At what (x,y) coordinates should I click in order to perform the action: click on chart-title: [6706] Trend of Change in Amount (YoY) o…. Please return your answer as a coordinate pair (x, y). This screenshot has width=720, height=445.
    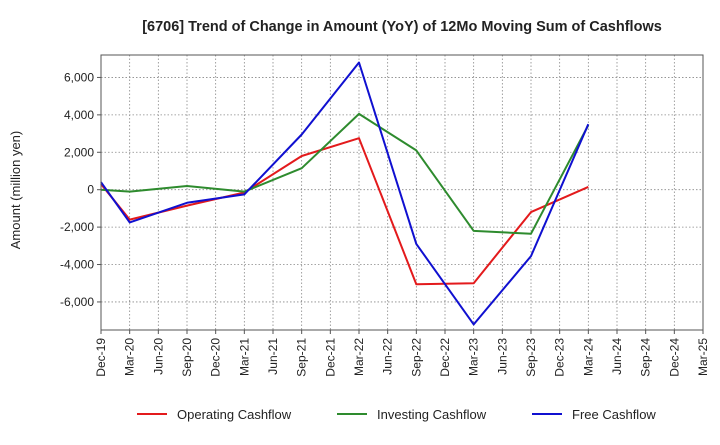
    Looking at the image, I should click on (402, 27).